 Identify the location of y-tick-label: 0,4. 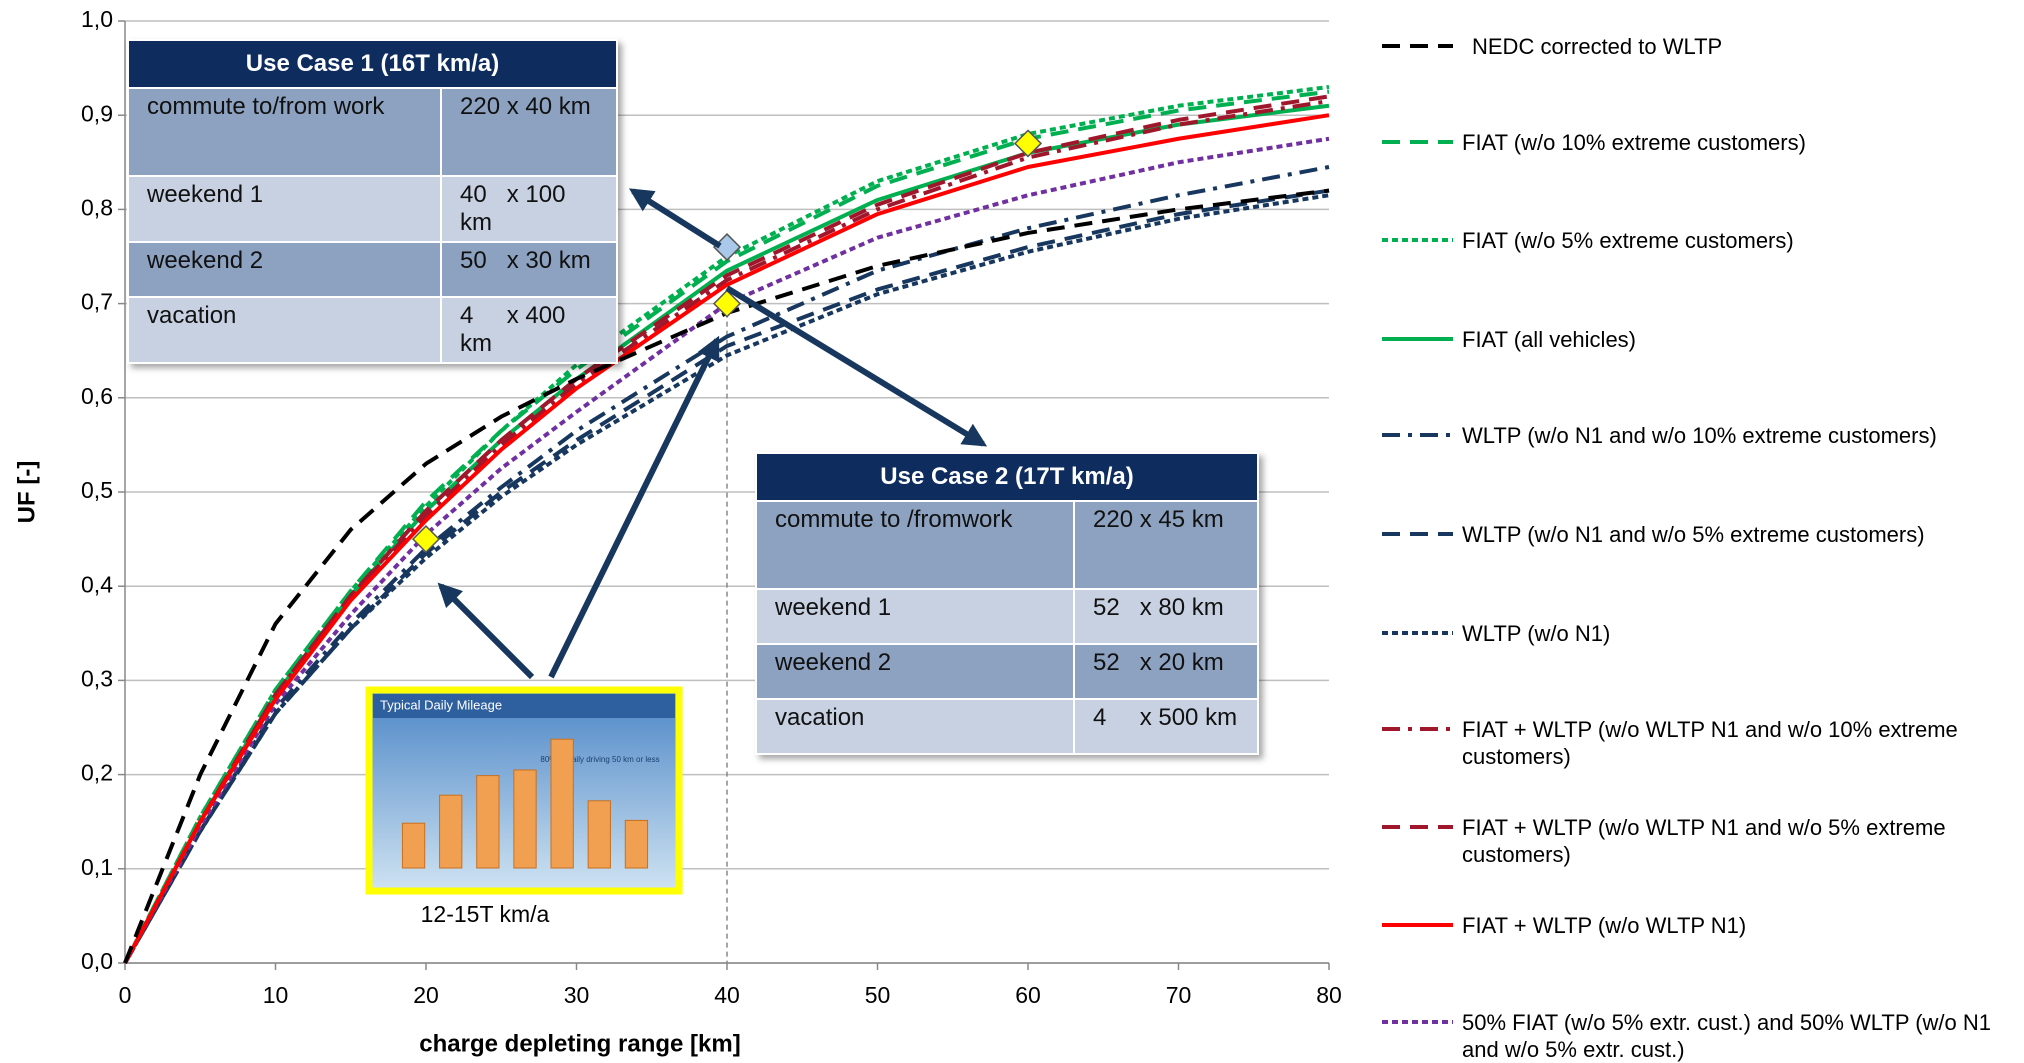
(97, 584).